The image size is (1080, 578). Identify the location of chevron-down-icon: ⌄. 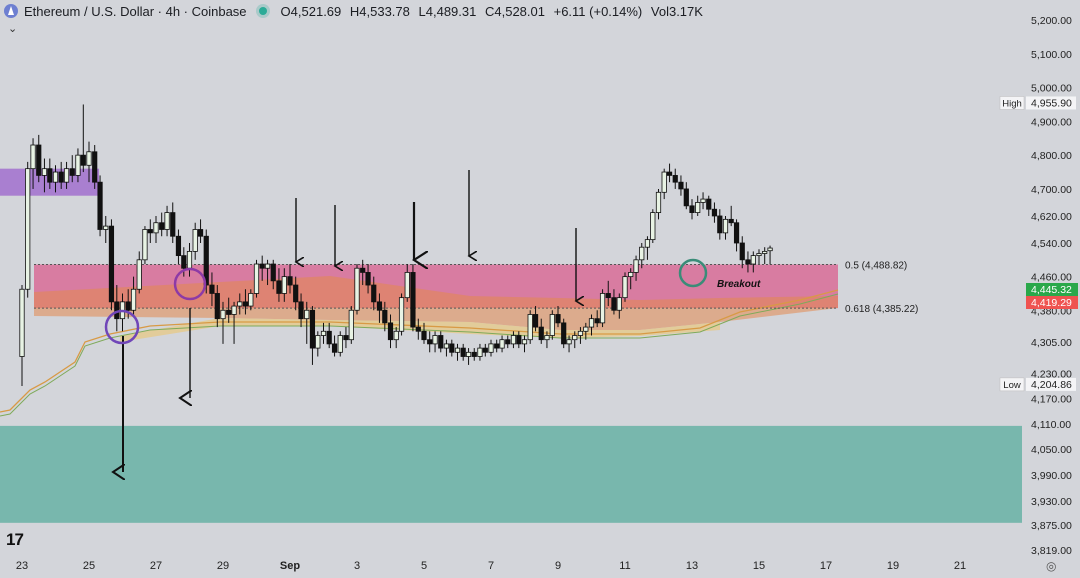
(13, 29).